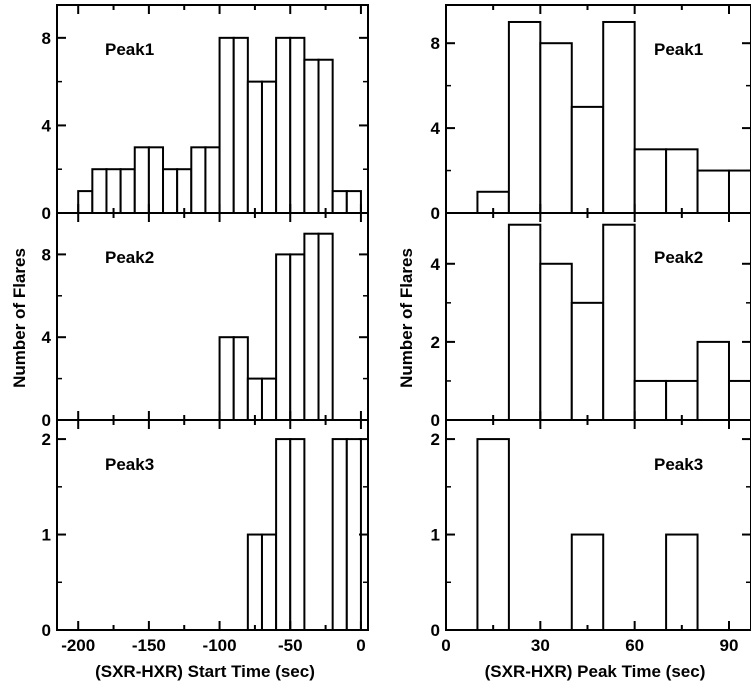  Describe the element at coordinates (290, 645) in the screenshot. I see `x-tick-label: -50` at that location.